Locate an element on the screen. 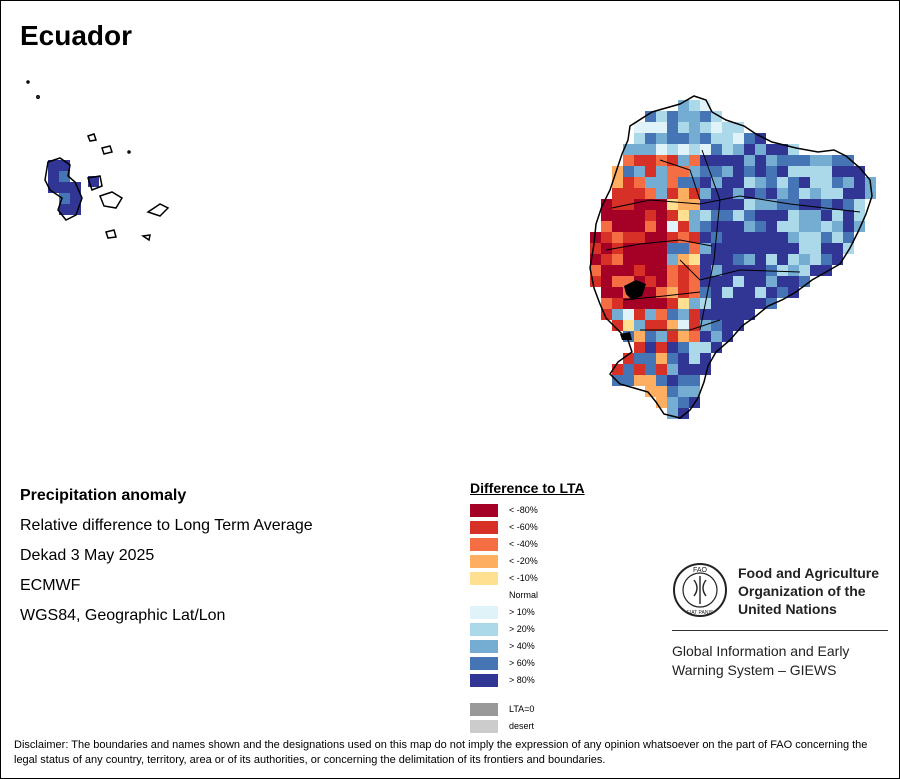 This screenshot has height=779, width=900. legend-row: > 10% is located at coordinates (527, 612).